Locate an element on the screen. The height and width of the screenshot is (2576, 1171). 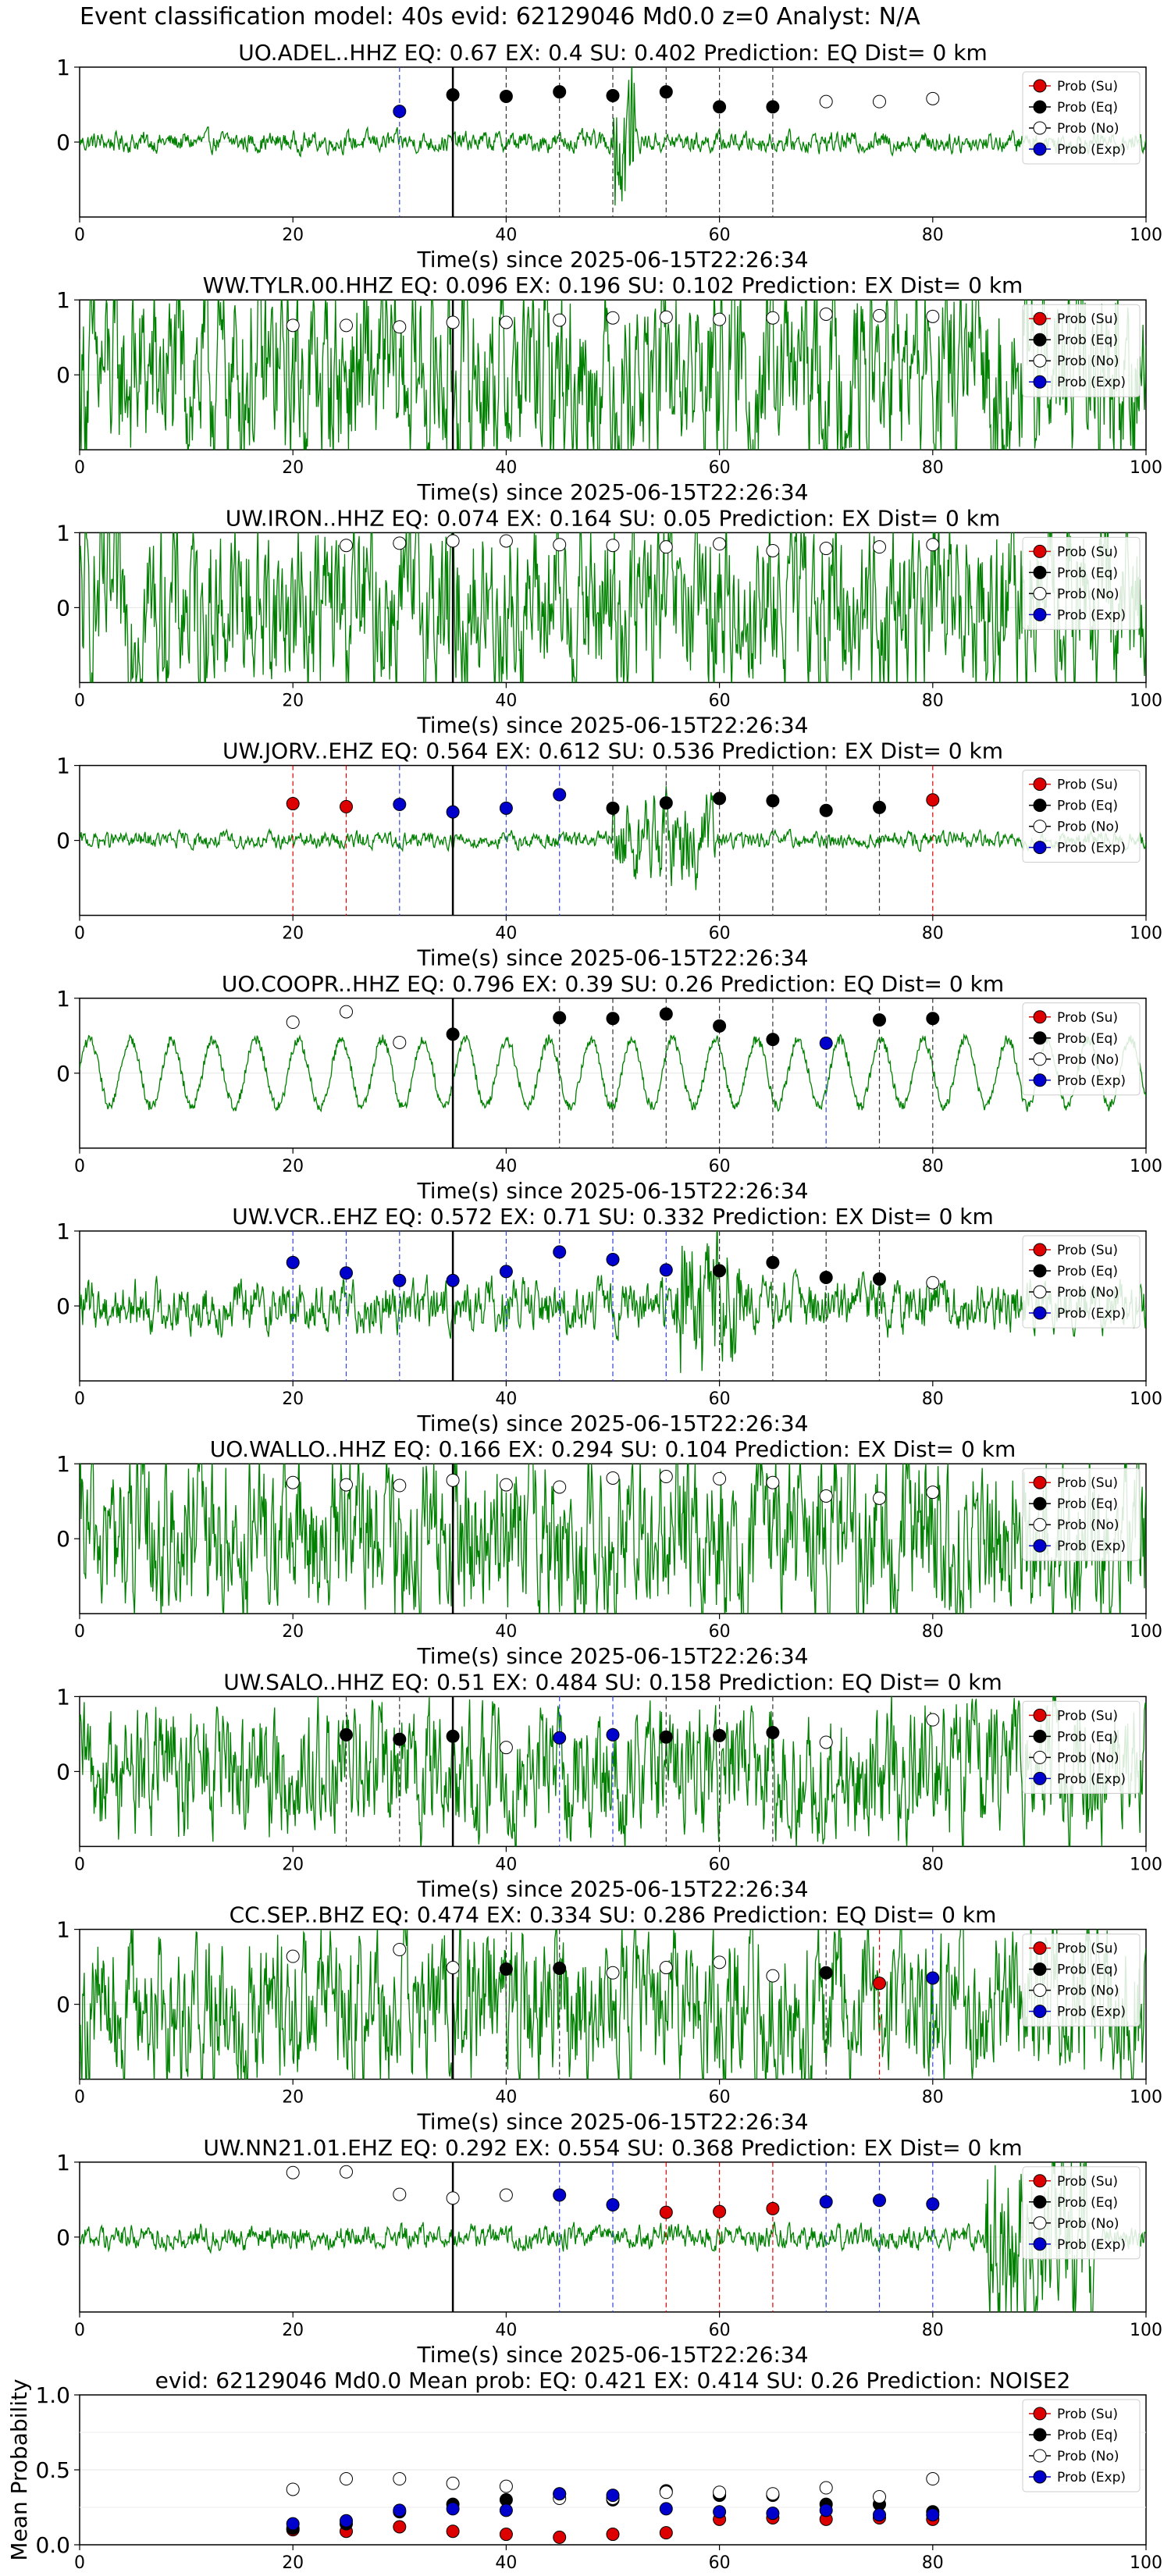
x-axis-label: Time(s) since 2025-06-15T22:26:34 is located at coordinates (612, 958).